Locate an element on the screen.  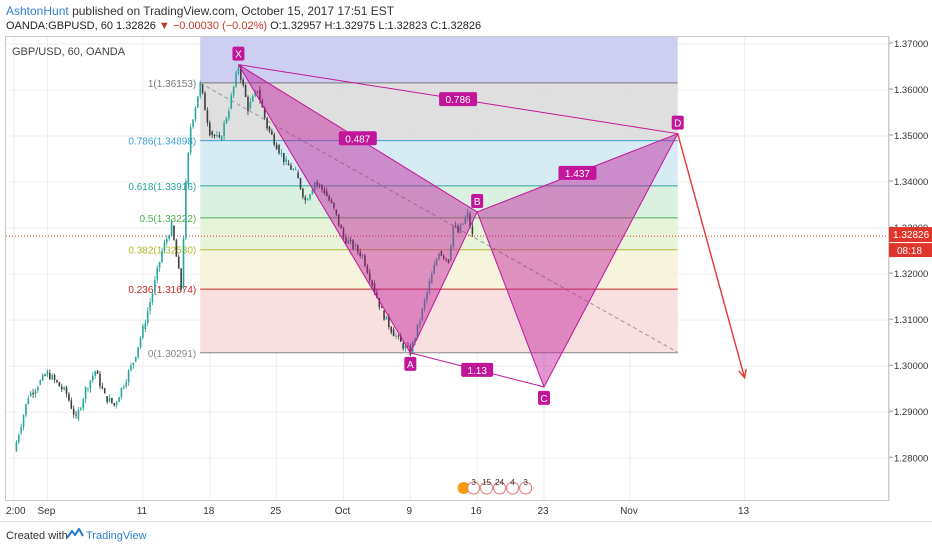
x-tick-label: Oct is located at coordinates (343, 511).